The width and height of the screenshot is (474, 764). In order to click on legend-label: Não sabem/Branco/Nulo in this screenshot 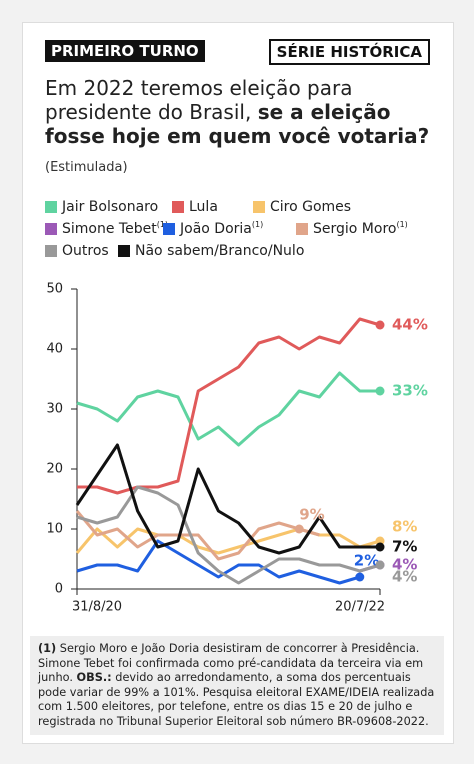, I will do `click(219, 251)`.